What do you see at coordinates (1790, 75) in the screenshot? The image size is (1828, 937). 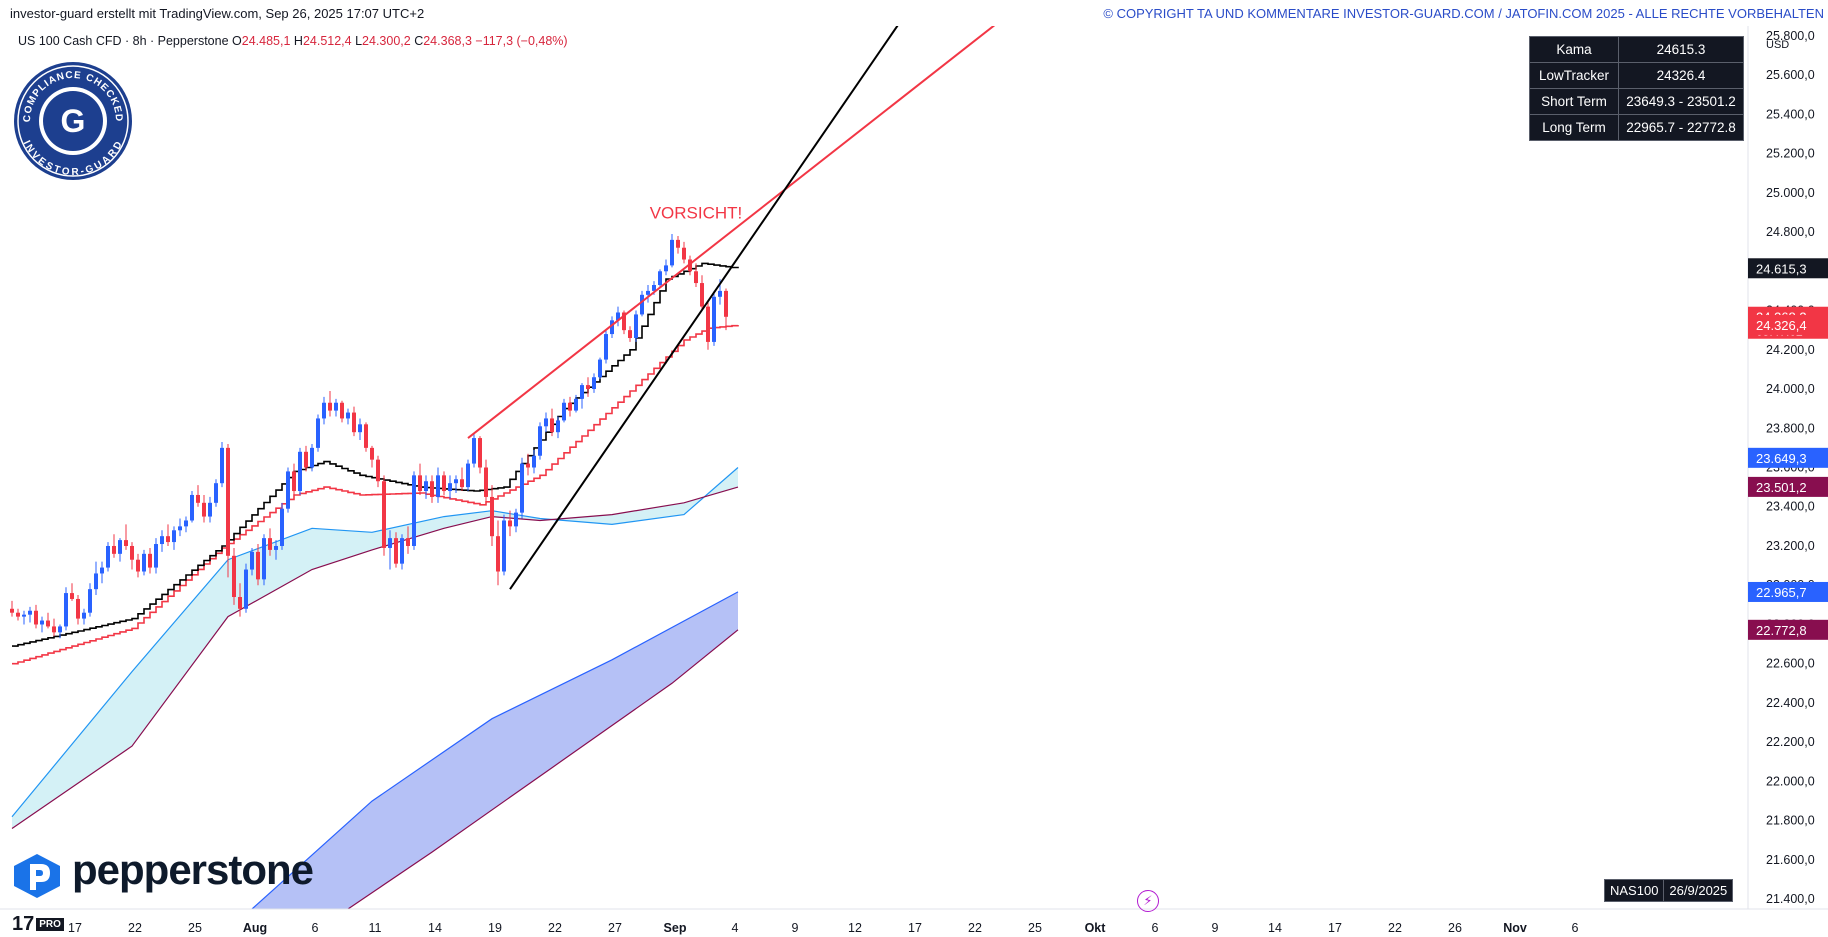 I see `y-tick-label: 25.600,0` at bounding box center [1790, 75].